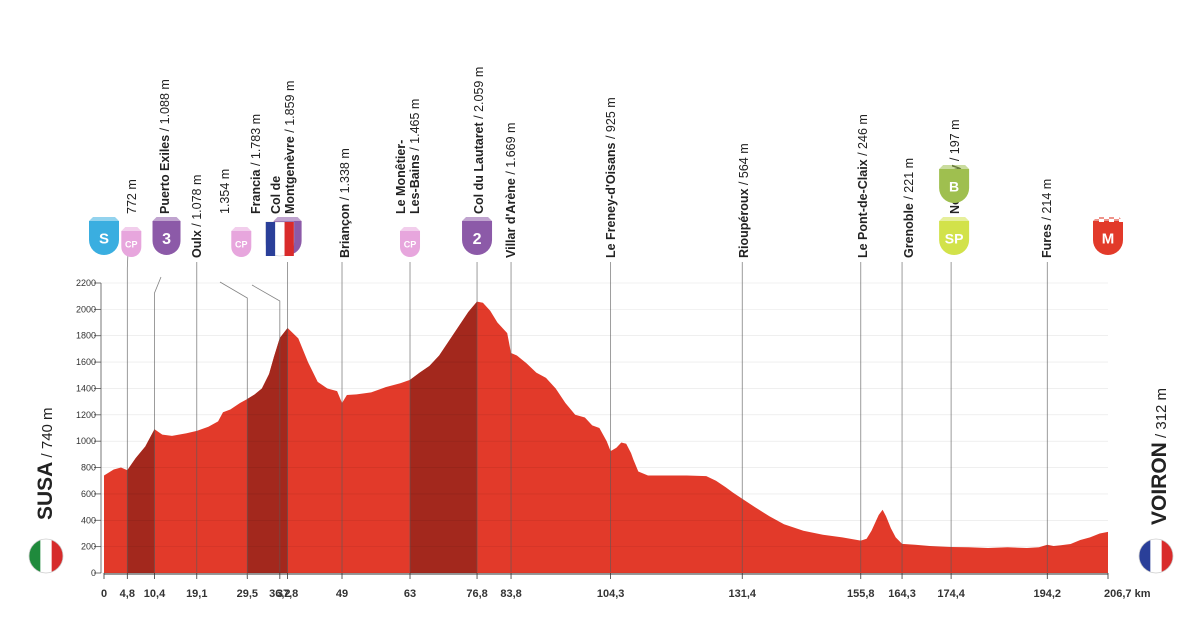 Image resolution: width=1200 pixels, height=635 pixels. Describe the element at coordinates (477, 219) in the screenshot. I see `mountain-badge-2b-tab` at that location.